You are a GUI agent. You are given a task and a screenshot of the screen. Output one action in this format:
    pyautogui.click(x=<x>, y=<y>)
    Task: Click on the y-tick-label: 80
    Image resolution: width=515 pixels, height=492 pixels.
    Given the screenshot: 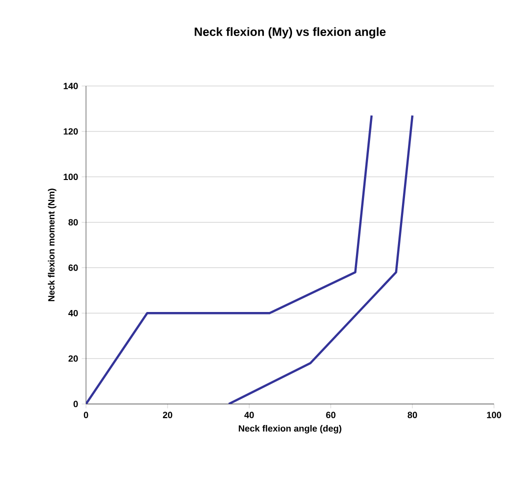 What is the action you would take?
    pyautogui.click(x=73, y=222)
    